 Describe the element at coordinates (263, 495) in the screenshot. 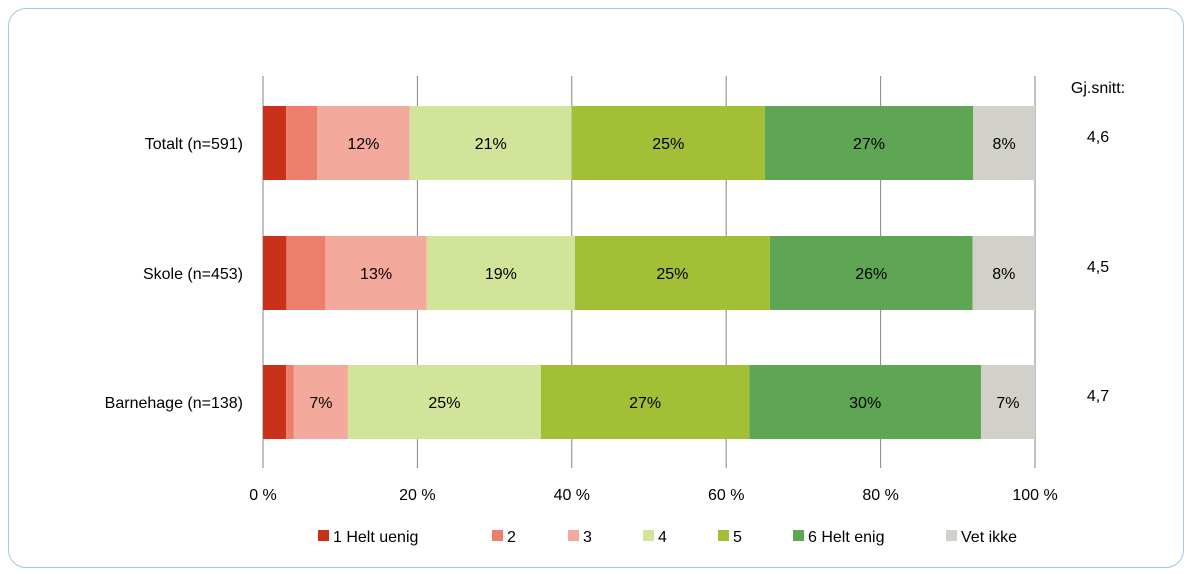

I see `x-tick-label: 0 %` at that location.